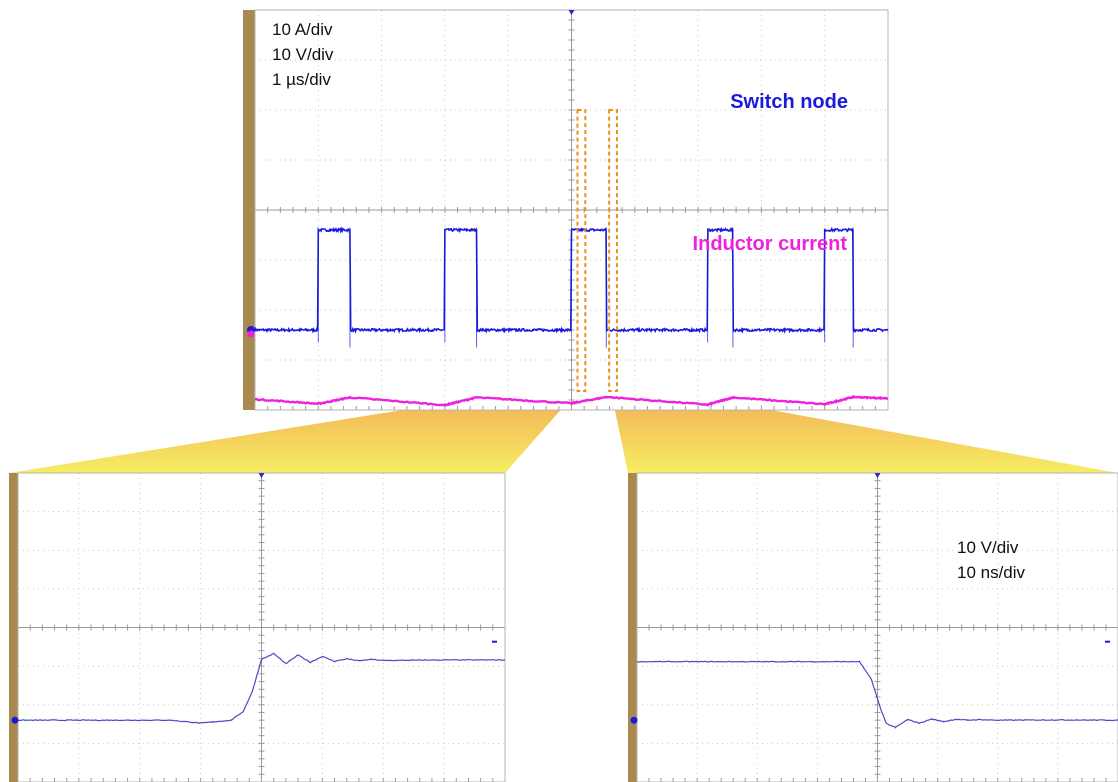 The width and height of the screenshot is (1118, 782). Describe the element at coordinates (302, 29) in the screenshot. I see `overview-scale-label-1: 10 A/div` at that location.